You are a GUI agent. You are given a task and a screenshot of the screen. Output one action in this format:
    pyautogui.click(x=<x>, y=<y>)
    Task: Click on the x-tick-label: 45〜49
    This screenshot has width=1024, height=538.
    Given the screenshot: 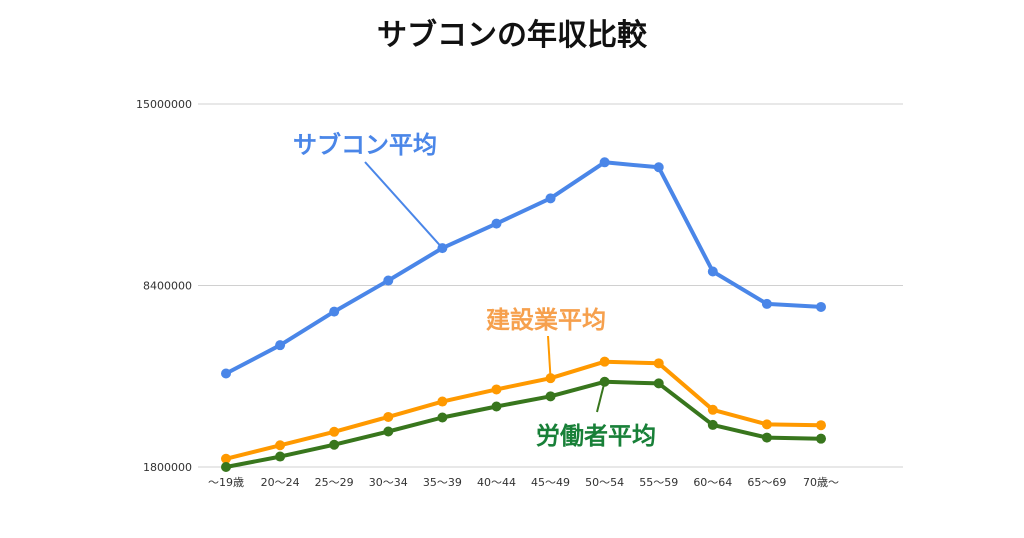 What is the action you would take?
    pyautogui.click(x=550, y=482)
    